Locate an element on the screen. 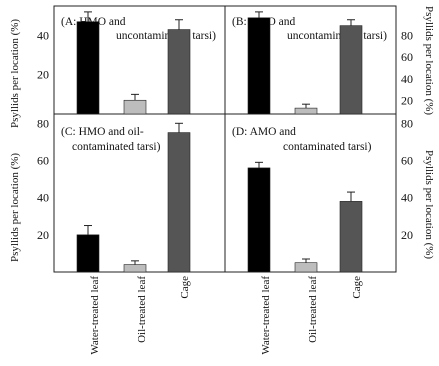 The height and width of the screenshot is (366, 439). panel-a-title-line2: uncontaminated tarsi) is located at coordinates (166, 36).